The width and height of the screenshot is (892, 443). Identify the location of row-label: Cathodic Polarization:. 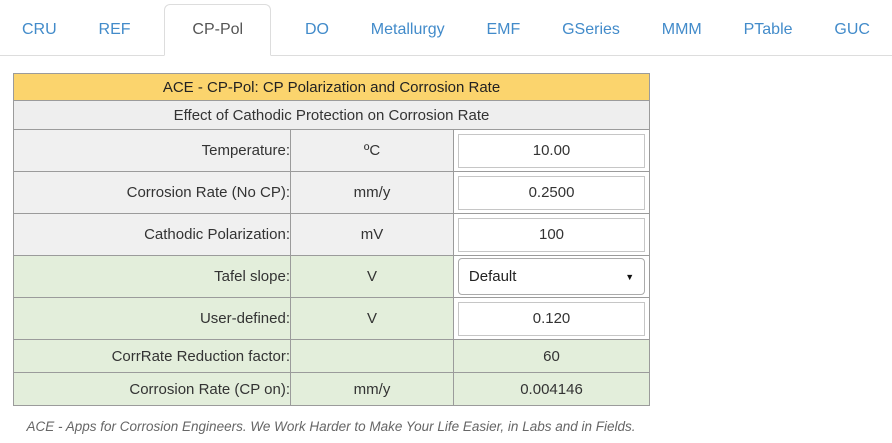
(152, 234).